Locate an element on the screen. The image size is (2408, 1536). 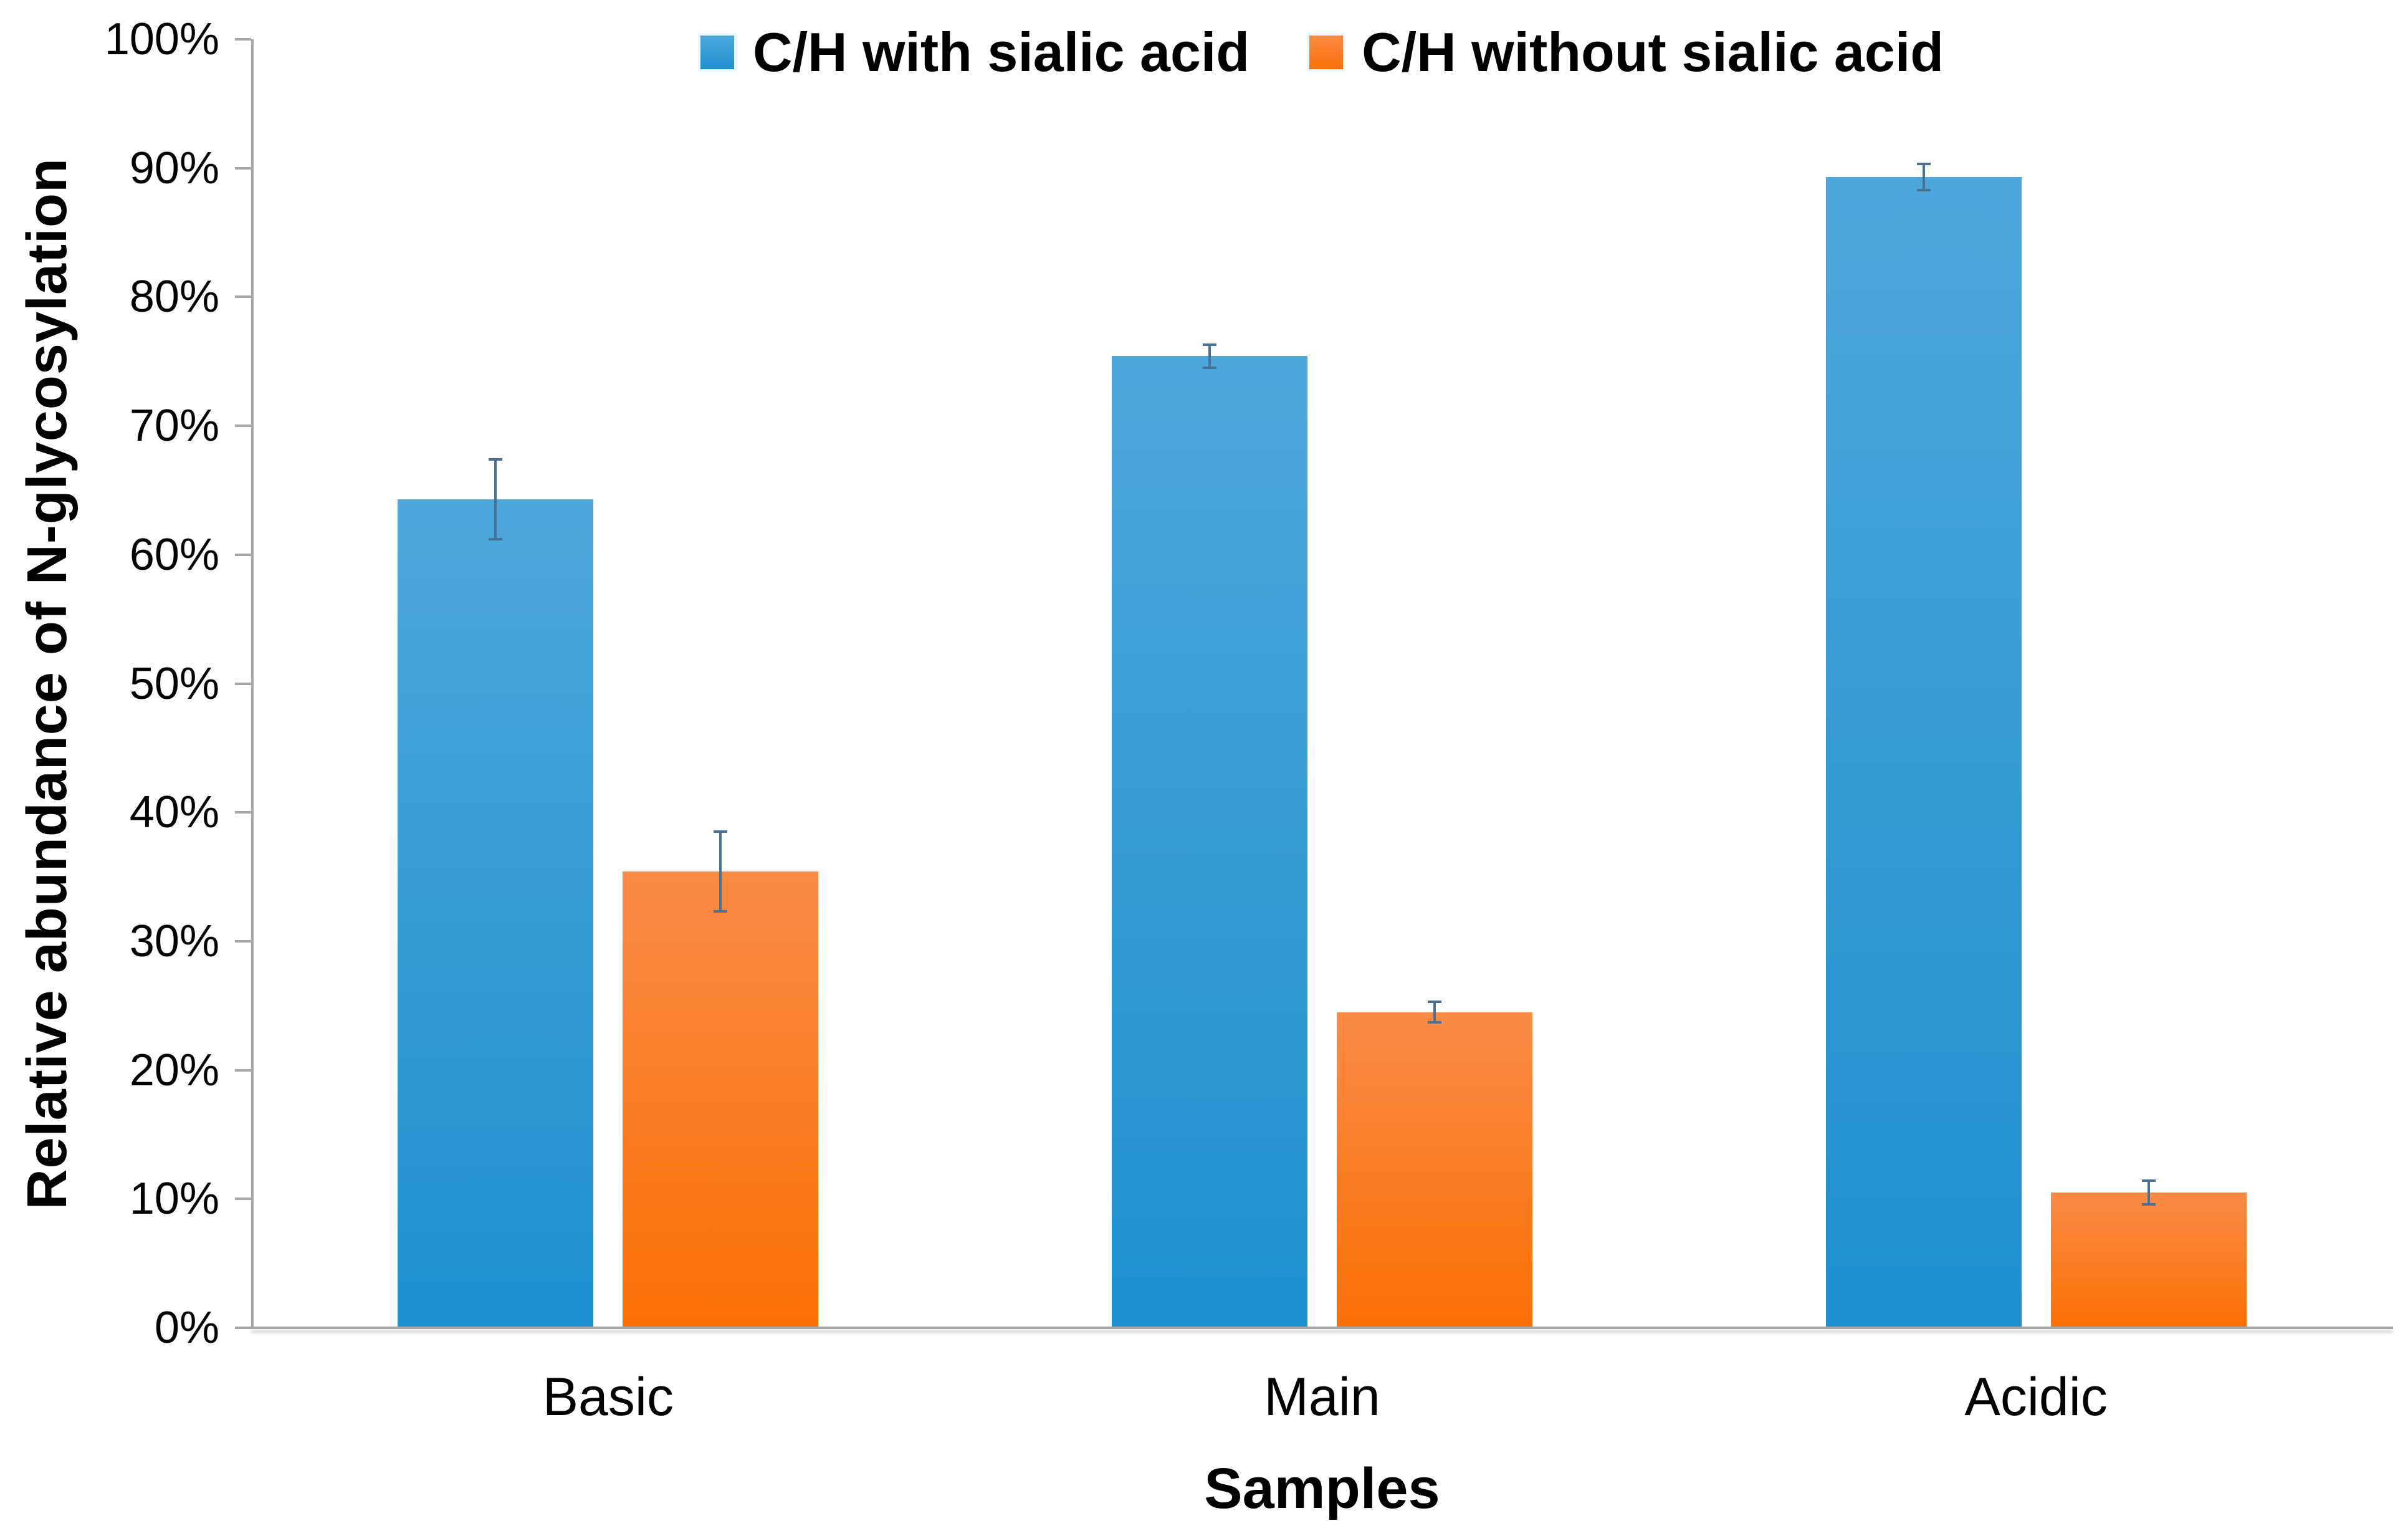
legend-item: C/H without sialic acid is located at coordinates (1626, 52).